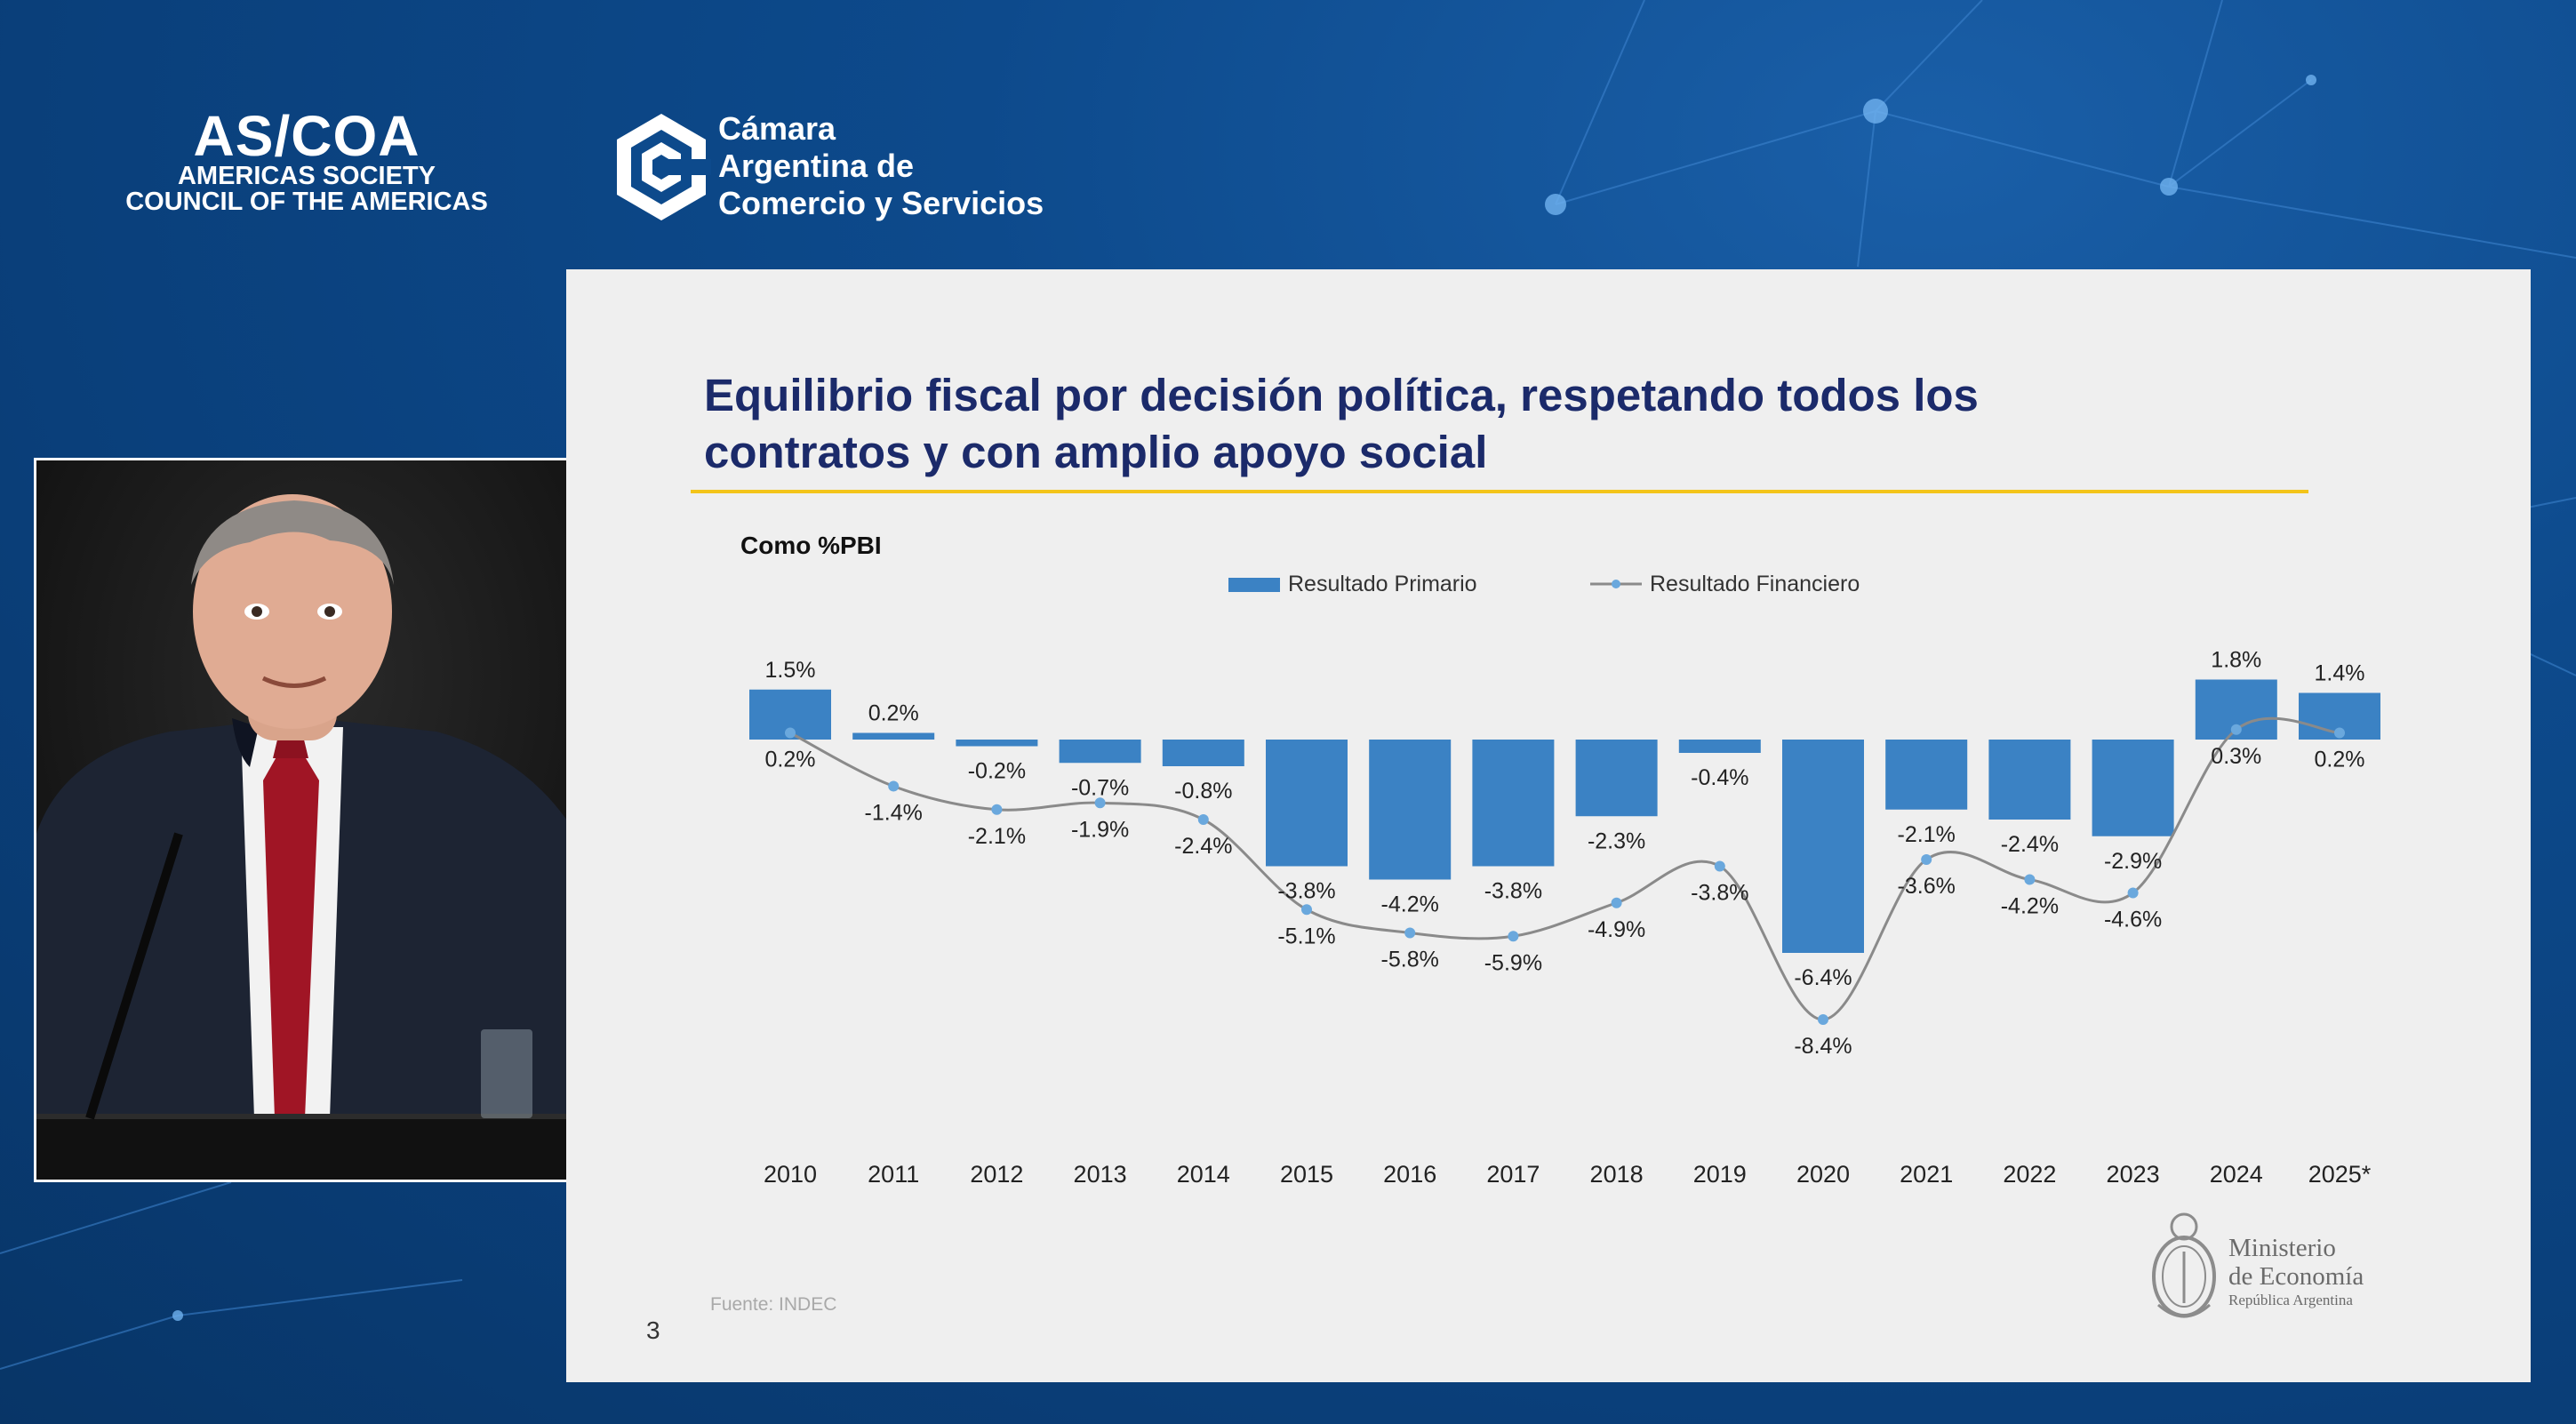  Describe the element at coordinates (1100, 752) in the screenshot. I see `bar-primario-2013` at that location.